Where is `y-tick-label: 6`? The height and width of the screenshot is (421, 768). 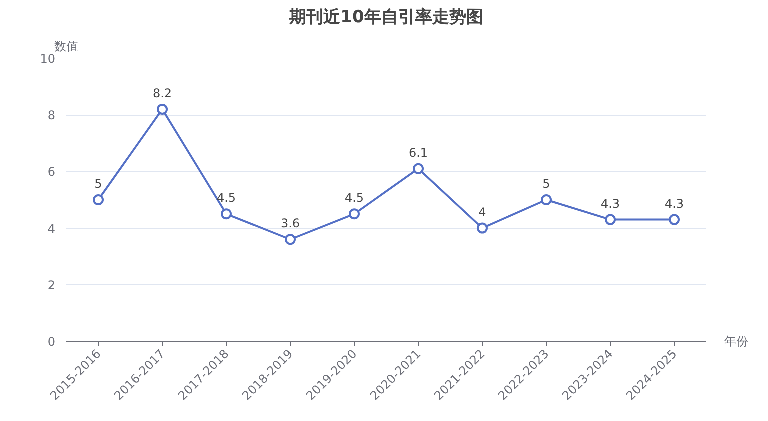
y-tick-label: 6 is located at coordinates (52, 172).